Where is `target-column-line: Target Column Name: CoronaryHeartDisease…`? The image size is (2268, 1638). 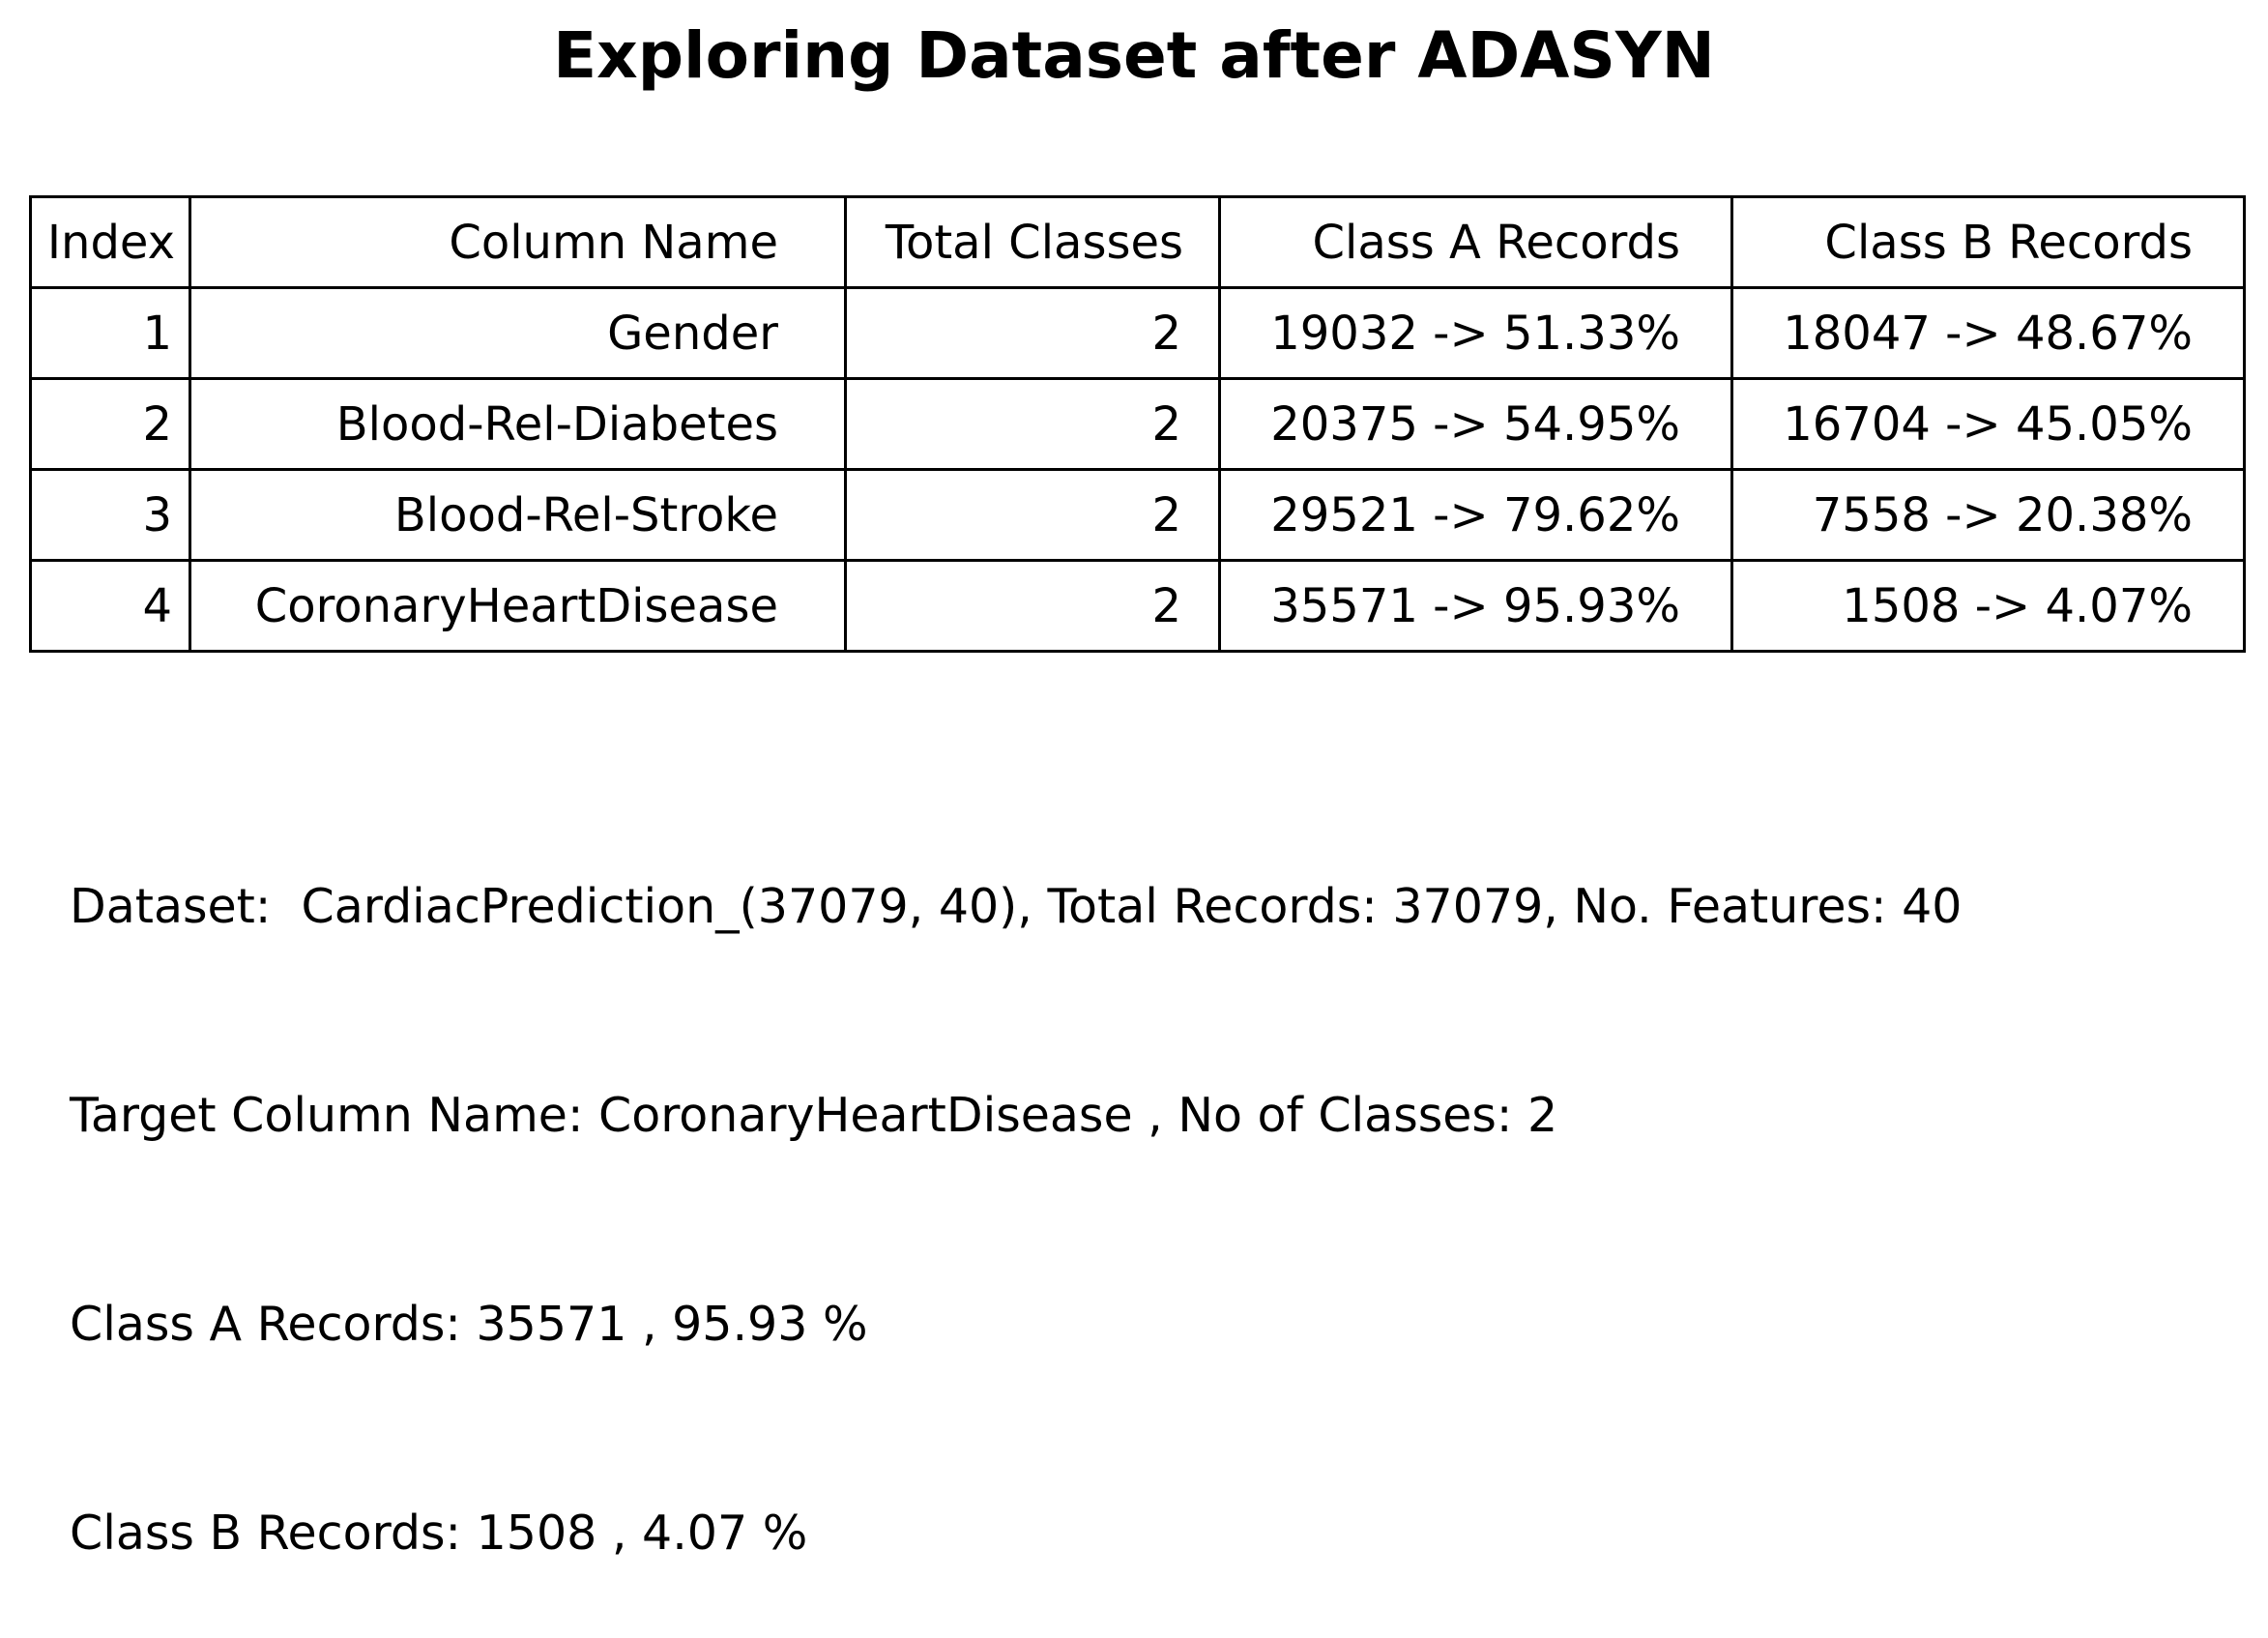
target-column-line: Target Column Name: CoronaryHeartDisease… is located at coordinates (814, 1115).